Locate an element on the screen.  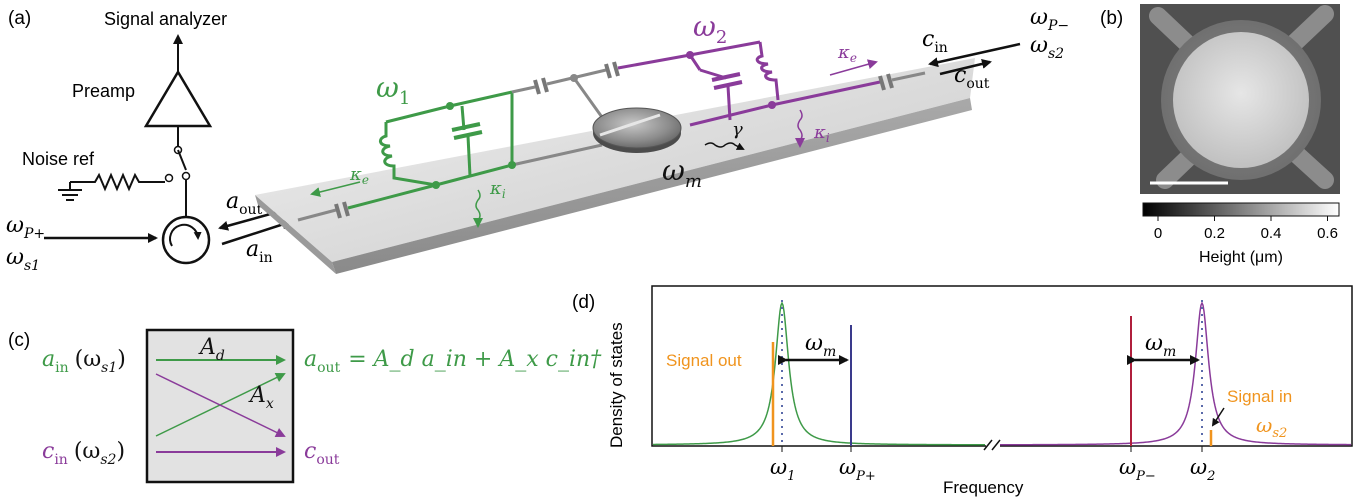
panel-c-label: (c) is located at coordinates (19, 340).